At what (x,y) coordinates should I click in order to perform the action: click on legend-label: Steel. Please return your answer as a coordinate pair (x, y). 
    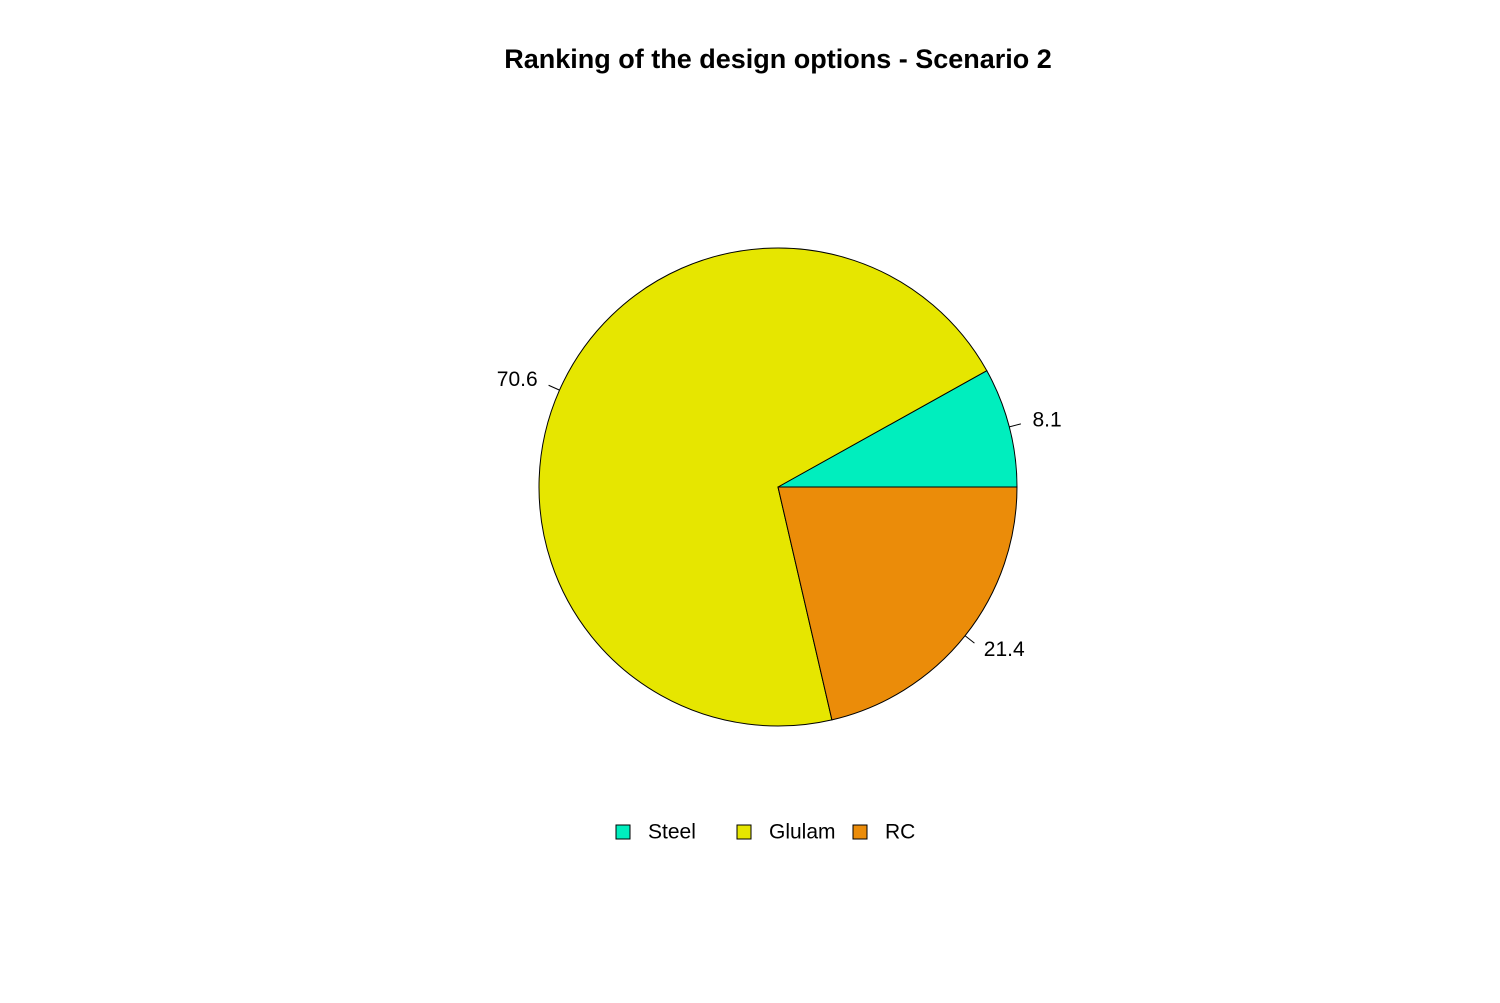
    Looking at the image, I should click on (672, 832).